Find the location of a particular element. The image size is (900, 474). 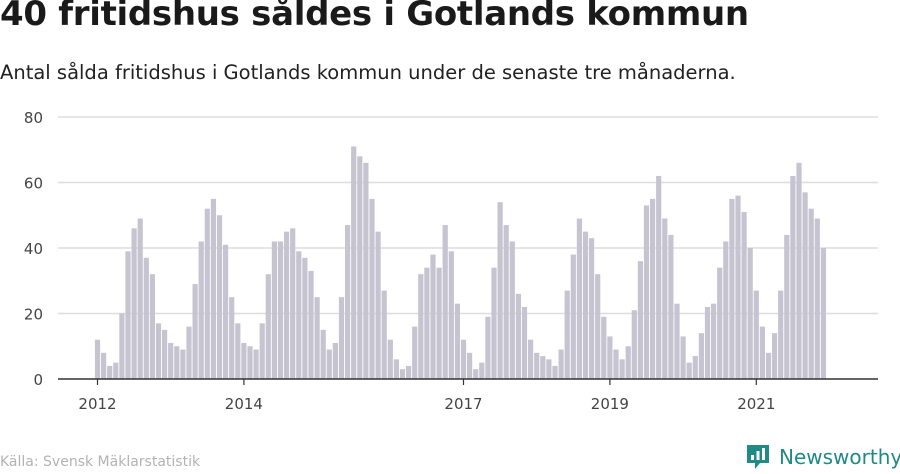

y-tick-label: 40 is located at coordinates (33, 249).